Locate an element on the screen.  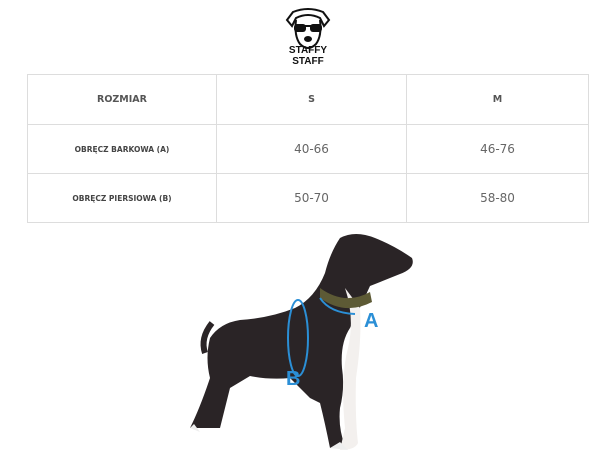
brand-line-1: STAFFY is located at coordinates (308, 50).